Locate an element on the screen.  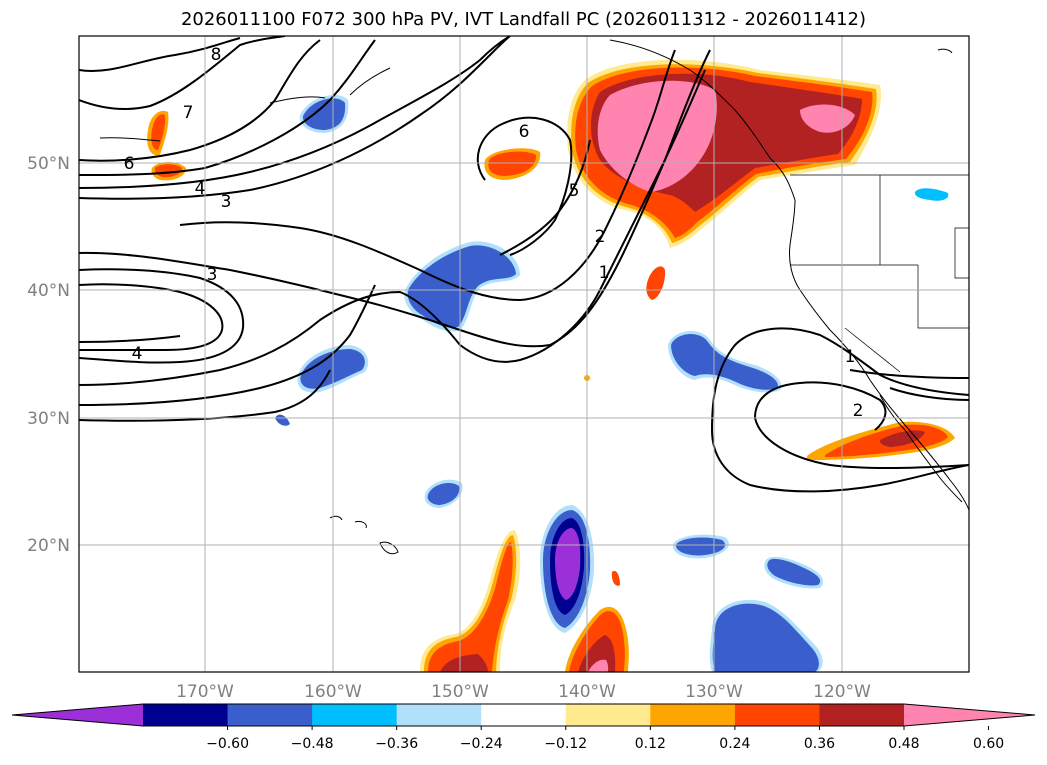
state-borders is located at coordinates (879, 273).